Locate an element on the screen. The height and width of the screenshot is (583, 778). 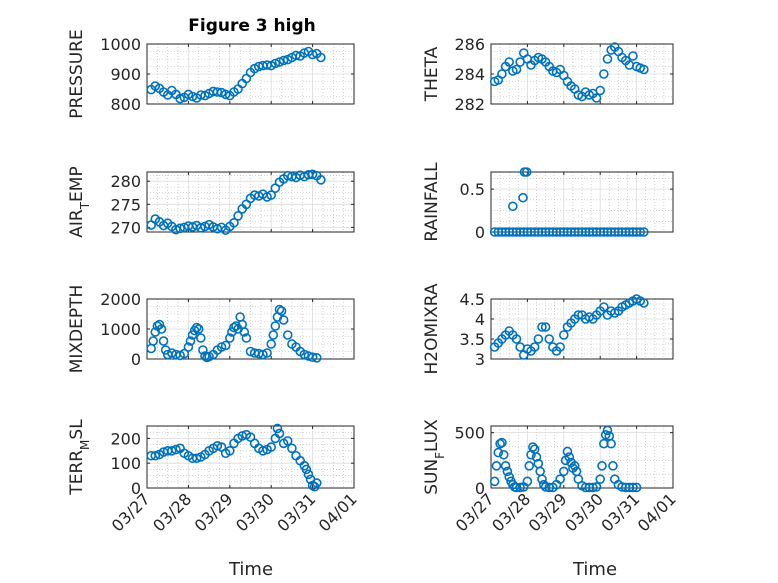
y-tick-label: 282 is located at coordinates (469, 104).